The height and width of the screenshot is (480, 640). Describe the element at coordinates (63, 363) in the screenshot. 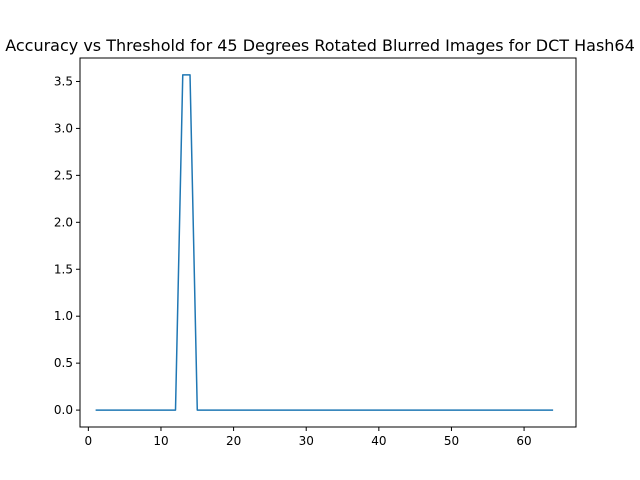

I see `y-tick-label: 0.5` at that location.